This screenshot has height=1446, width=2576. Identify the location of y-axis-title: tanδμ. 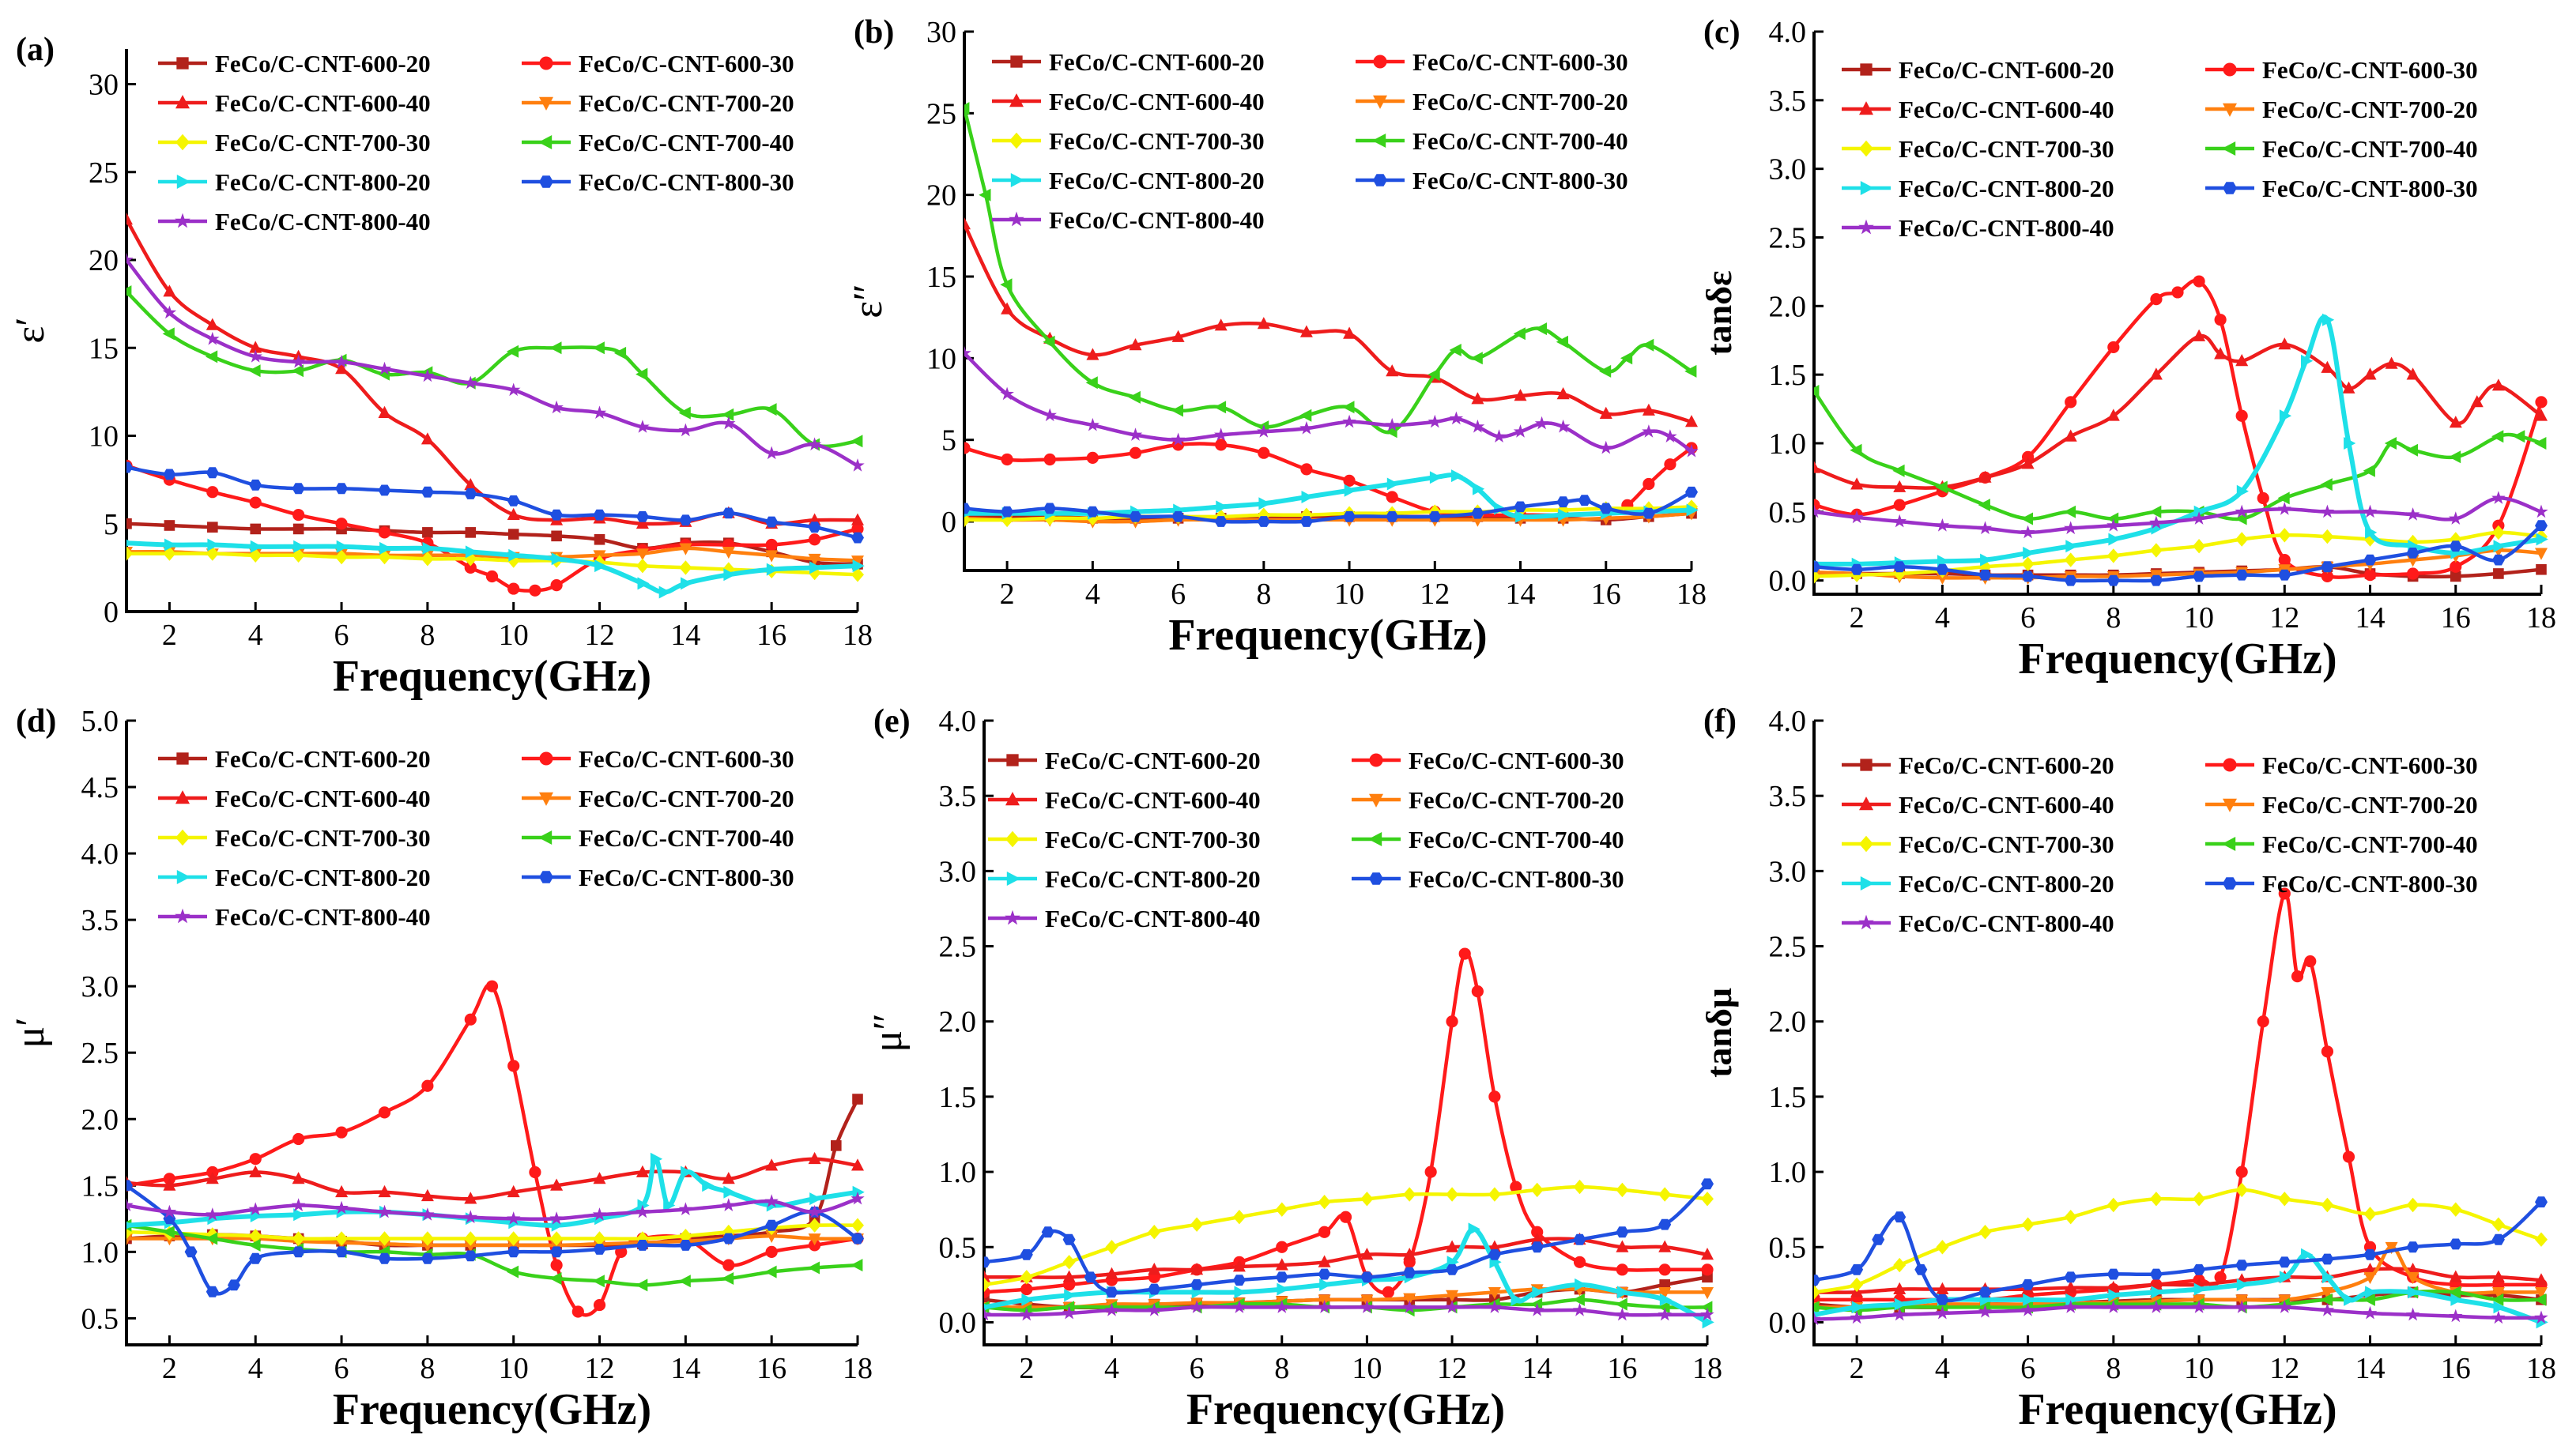
(1719, 1033).